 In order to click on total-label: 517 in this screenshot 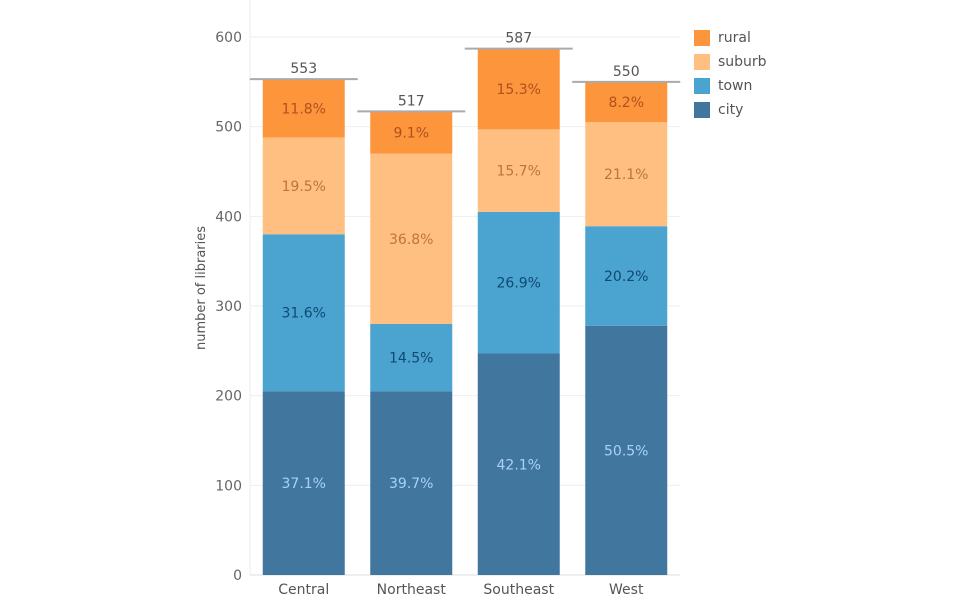, I will do `click(411, 101)`.